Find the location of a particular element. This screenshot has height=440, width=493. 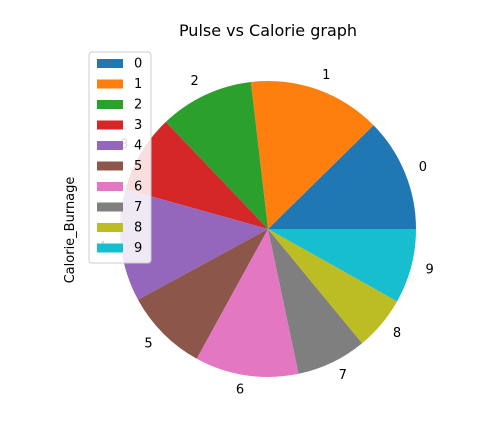

y-axis-label: Calorie_Burnage is located at coordinates (70, 230).